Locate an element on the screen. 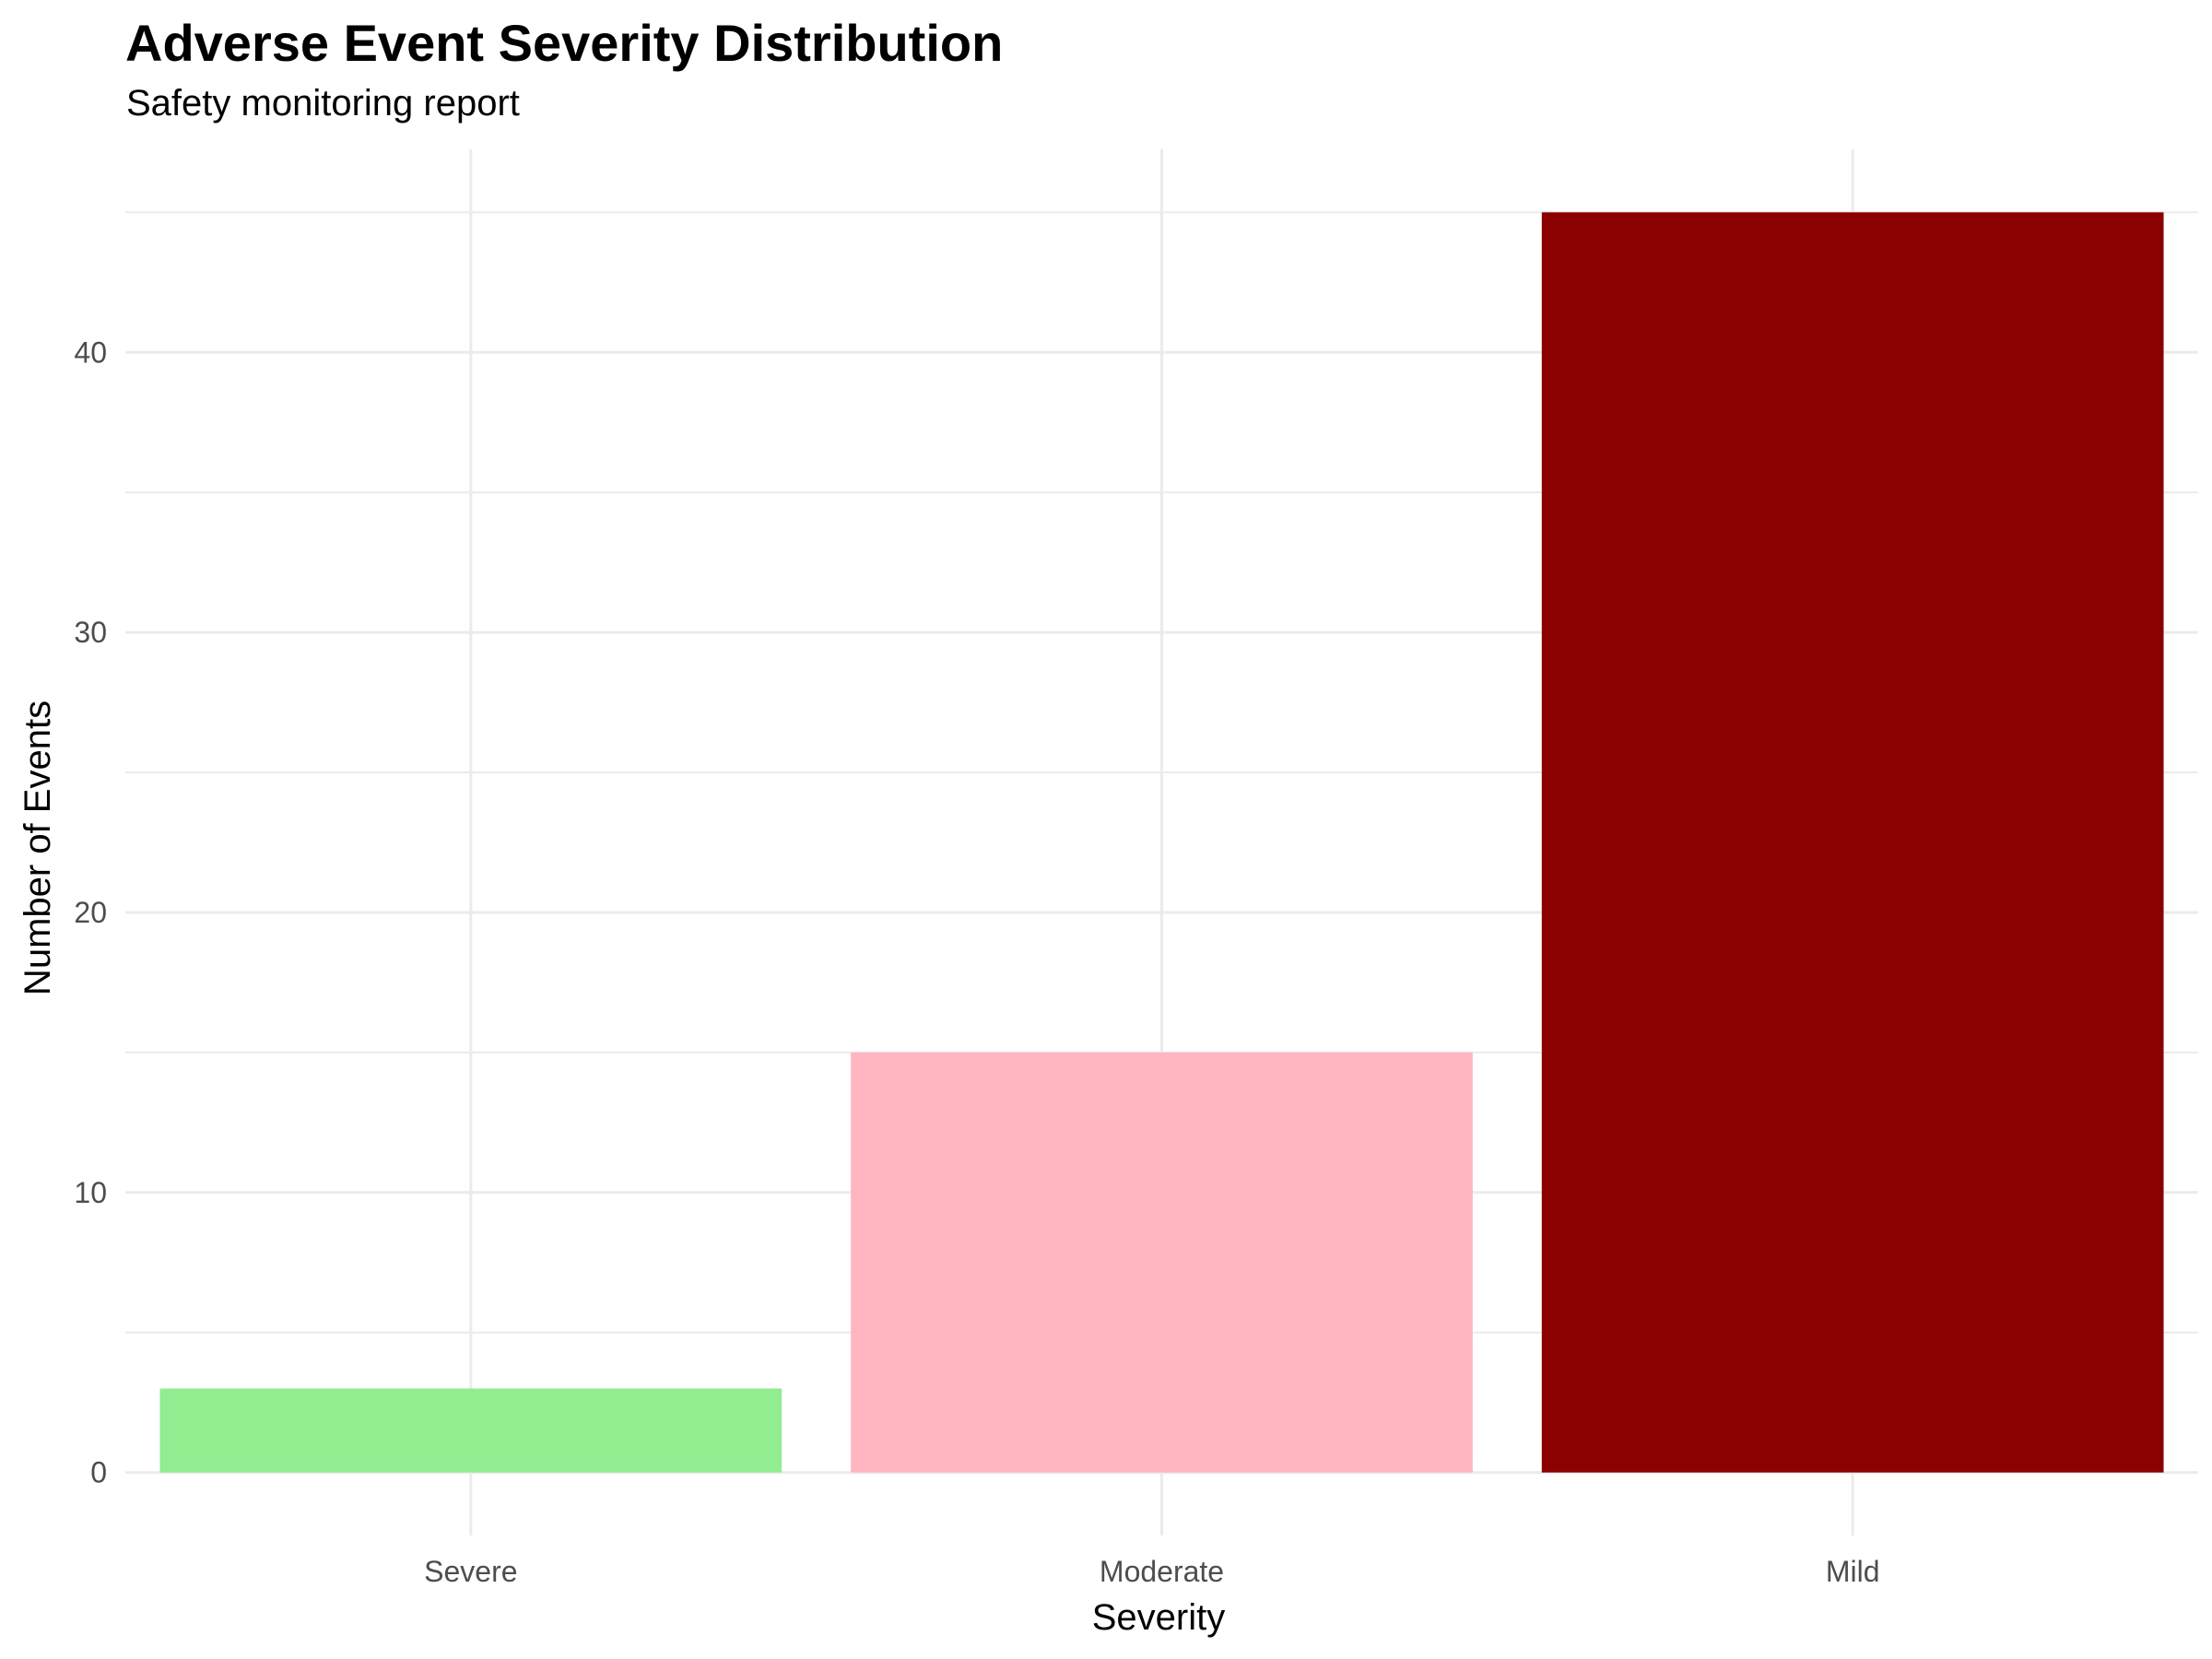 Image resolution: width=2212 pixels, height=1659 pixels. y-tick-label: 20 is located at coordinates (90, 912).